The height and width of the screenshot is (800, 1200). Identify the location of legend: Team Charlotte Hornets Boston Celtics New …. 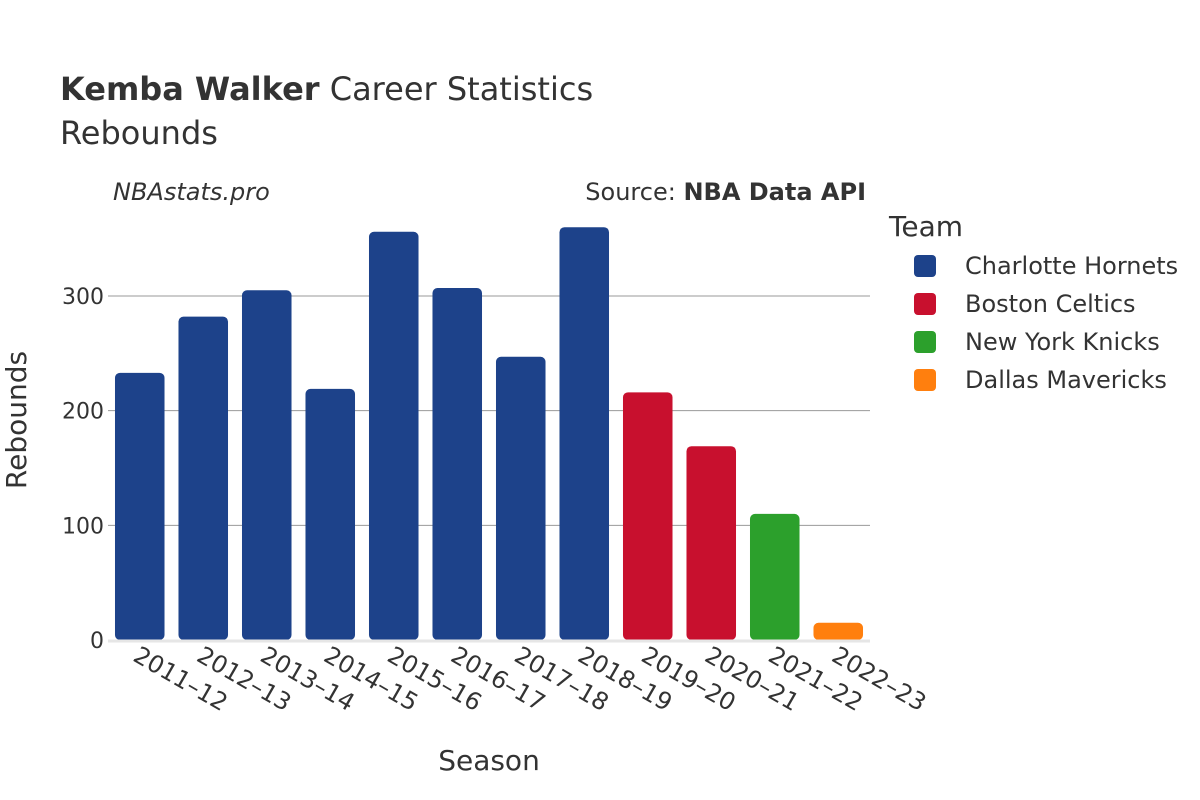
(1033, 302).